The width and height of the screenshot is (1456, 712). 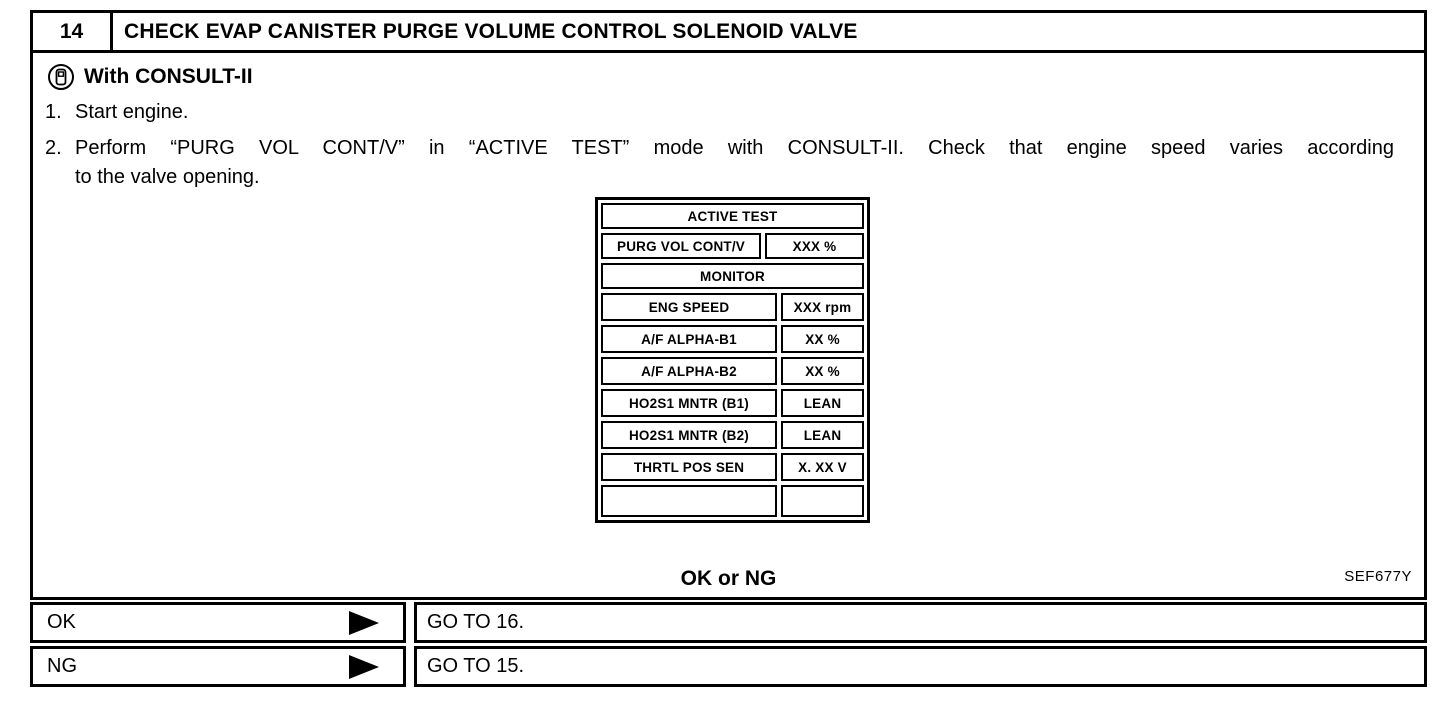 I want to click on table-row-empty, so click(x=732, y=501).